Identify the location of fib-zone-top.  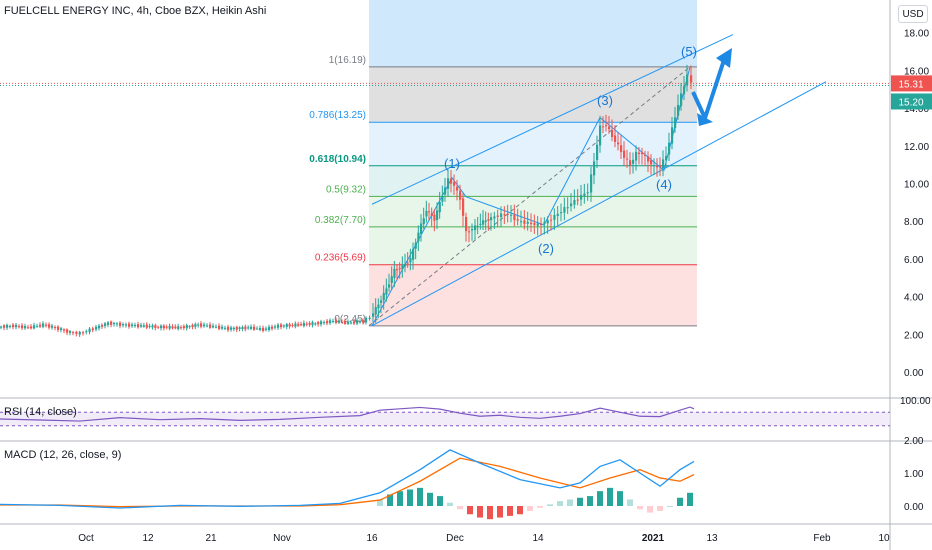
(533, 33).